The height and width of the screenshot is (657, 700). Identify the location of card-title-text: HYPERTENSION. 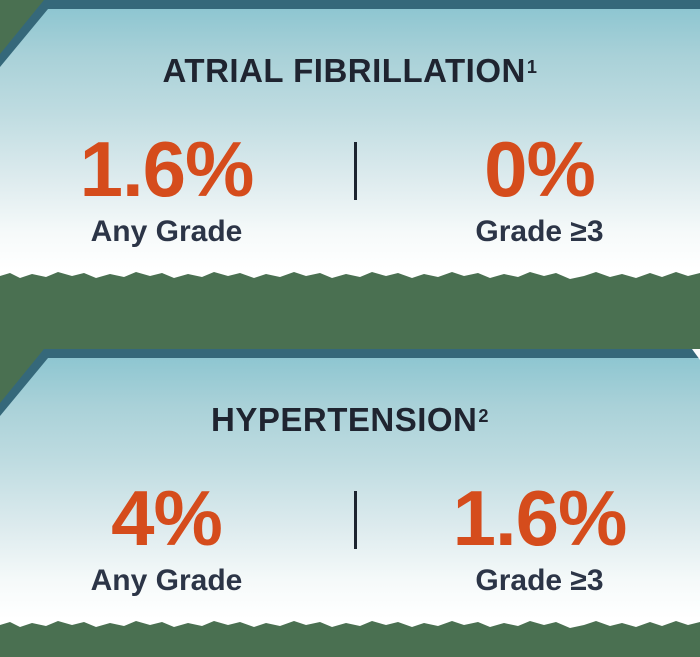
(344, 419).